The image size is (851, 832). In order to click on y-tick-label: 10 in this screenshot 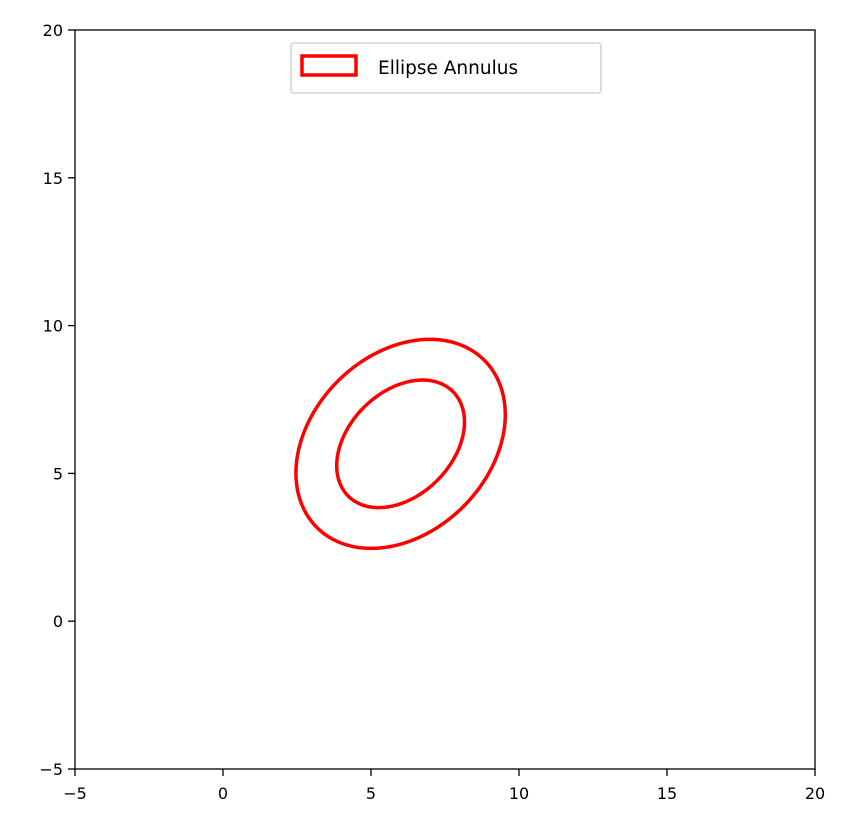, I will do `click(53, 326)`.